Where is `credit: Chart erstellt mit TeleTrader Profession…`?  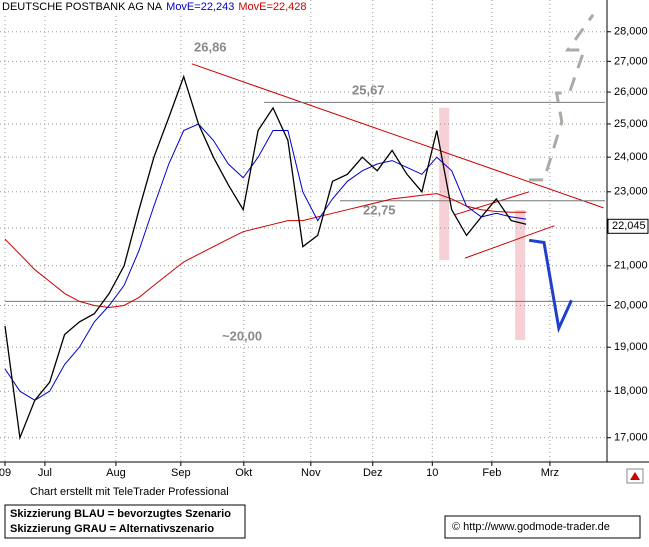 credit: Chart erstellt mit TeleTrader Profession… is located at coordinates (129, 492).